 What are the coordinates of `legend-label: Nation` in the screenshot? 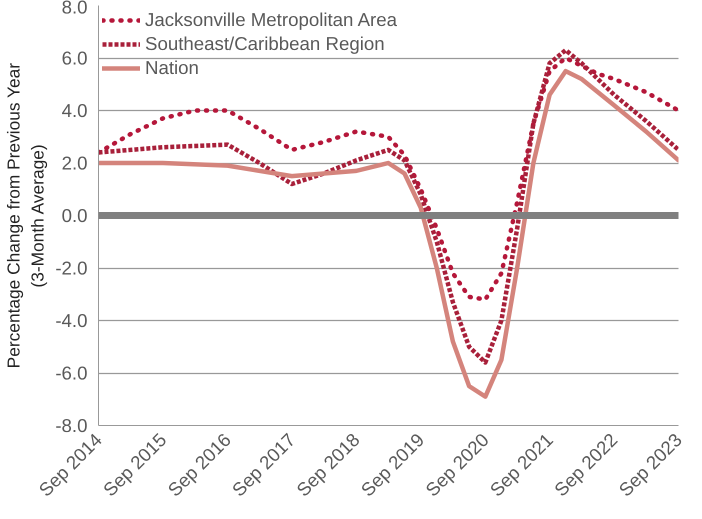 It's located at (172, 68).